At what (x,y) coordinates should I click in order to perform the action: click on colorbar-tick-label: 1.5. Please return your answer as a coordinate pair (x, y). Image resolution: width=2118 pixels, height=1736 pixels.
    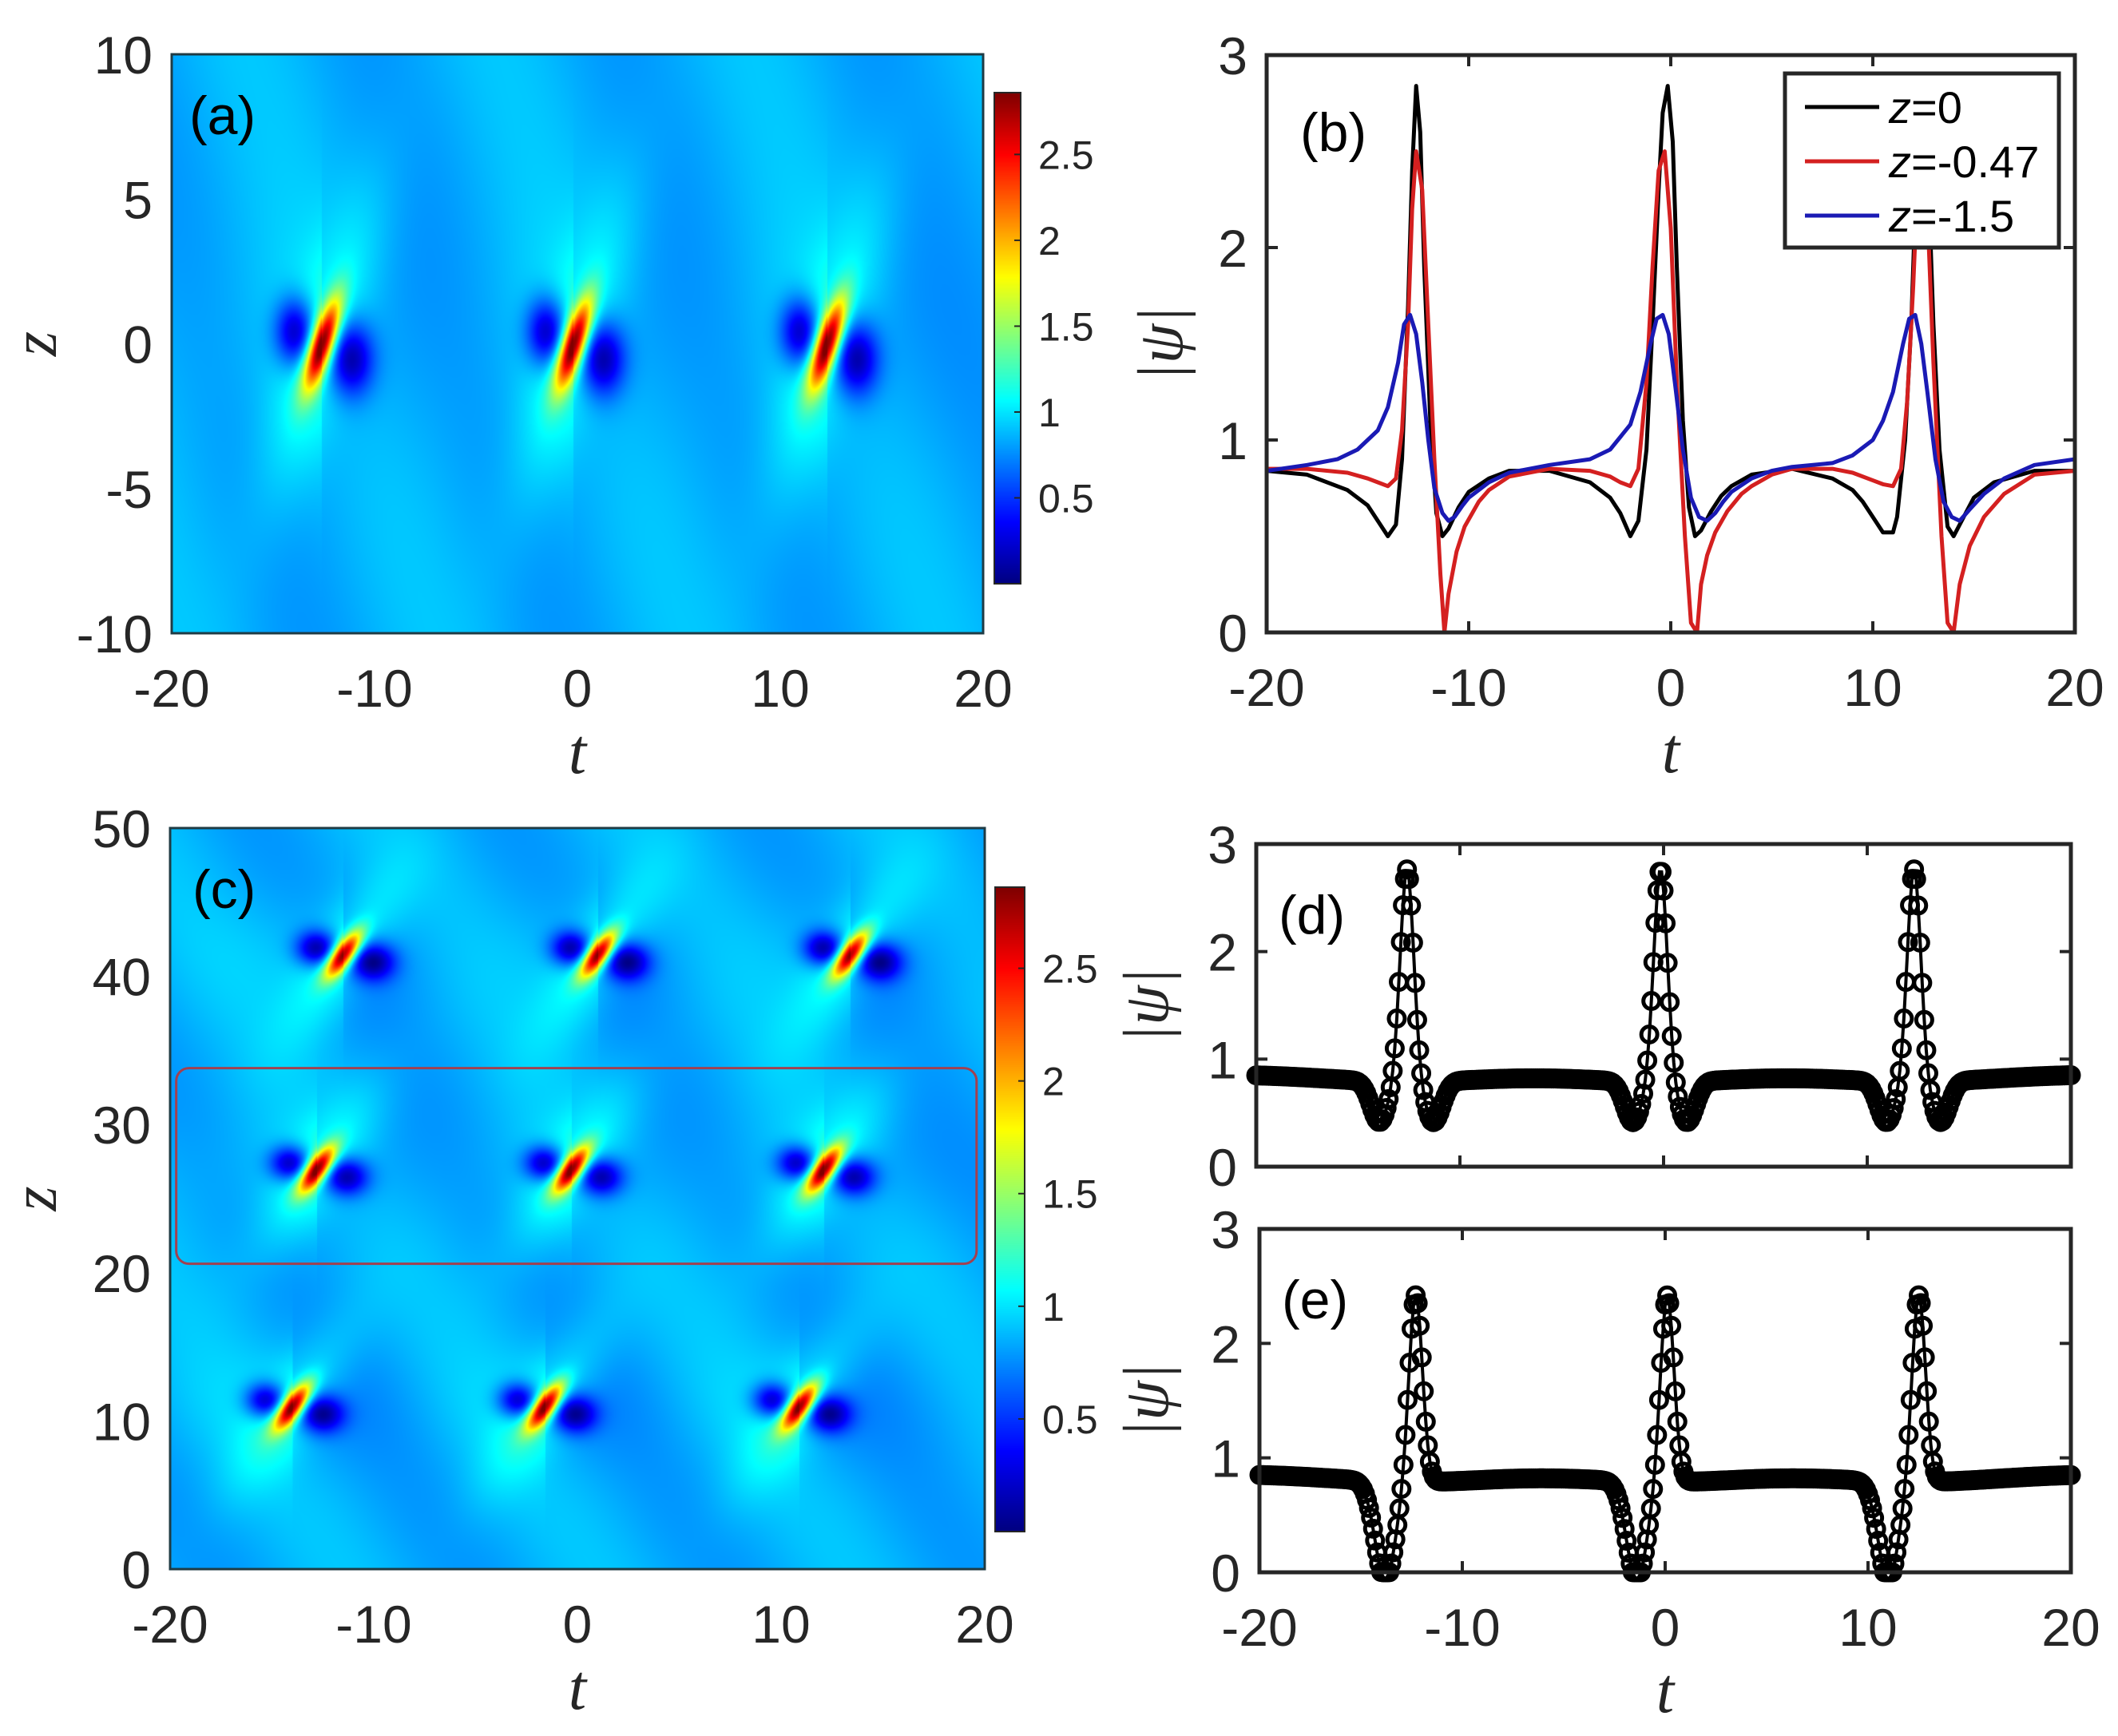
    Looking at the image, I should click on (1066, 326).